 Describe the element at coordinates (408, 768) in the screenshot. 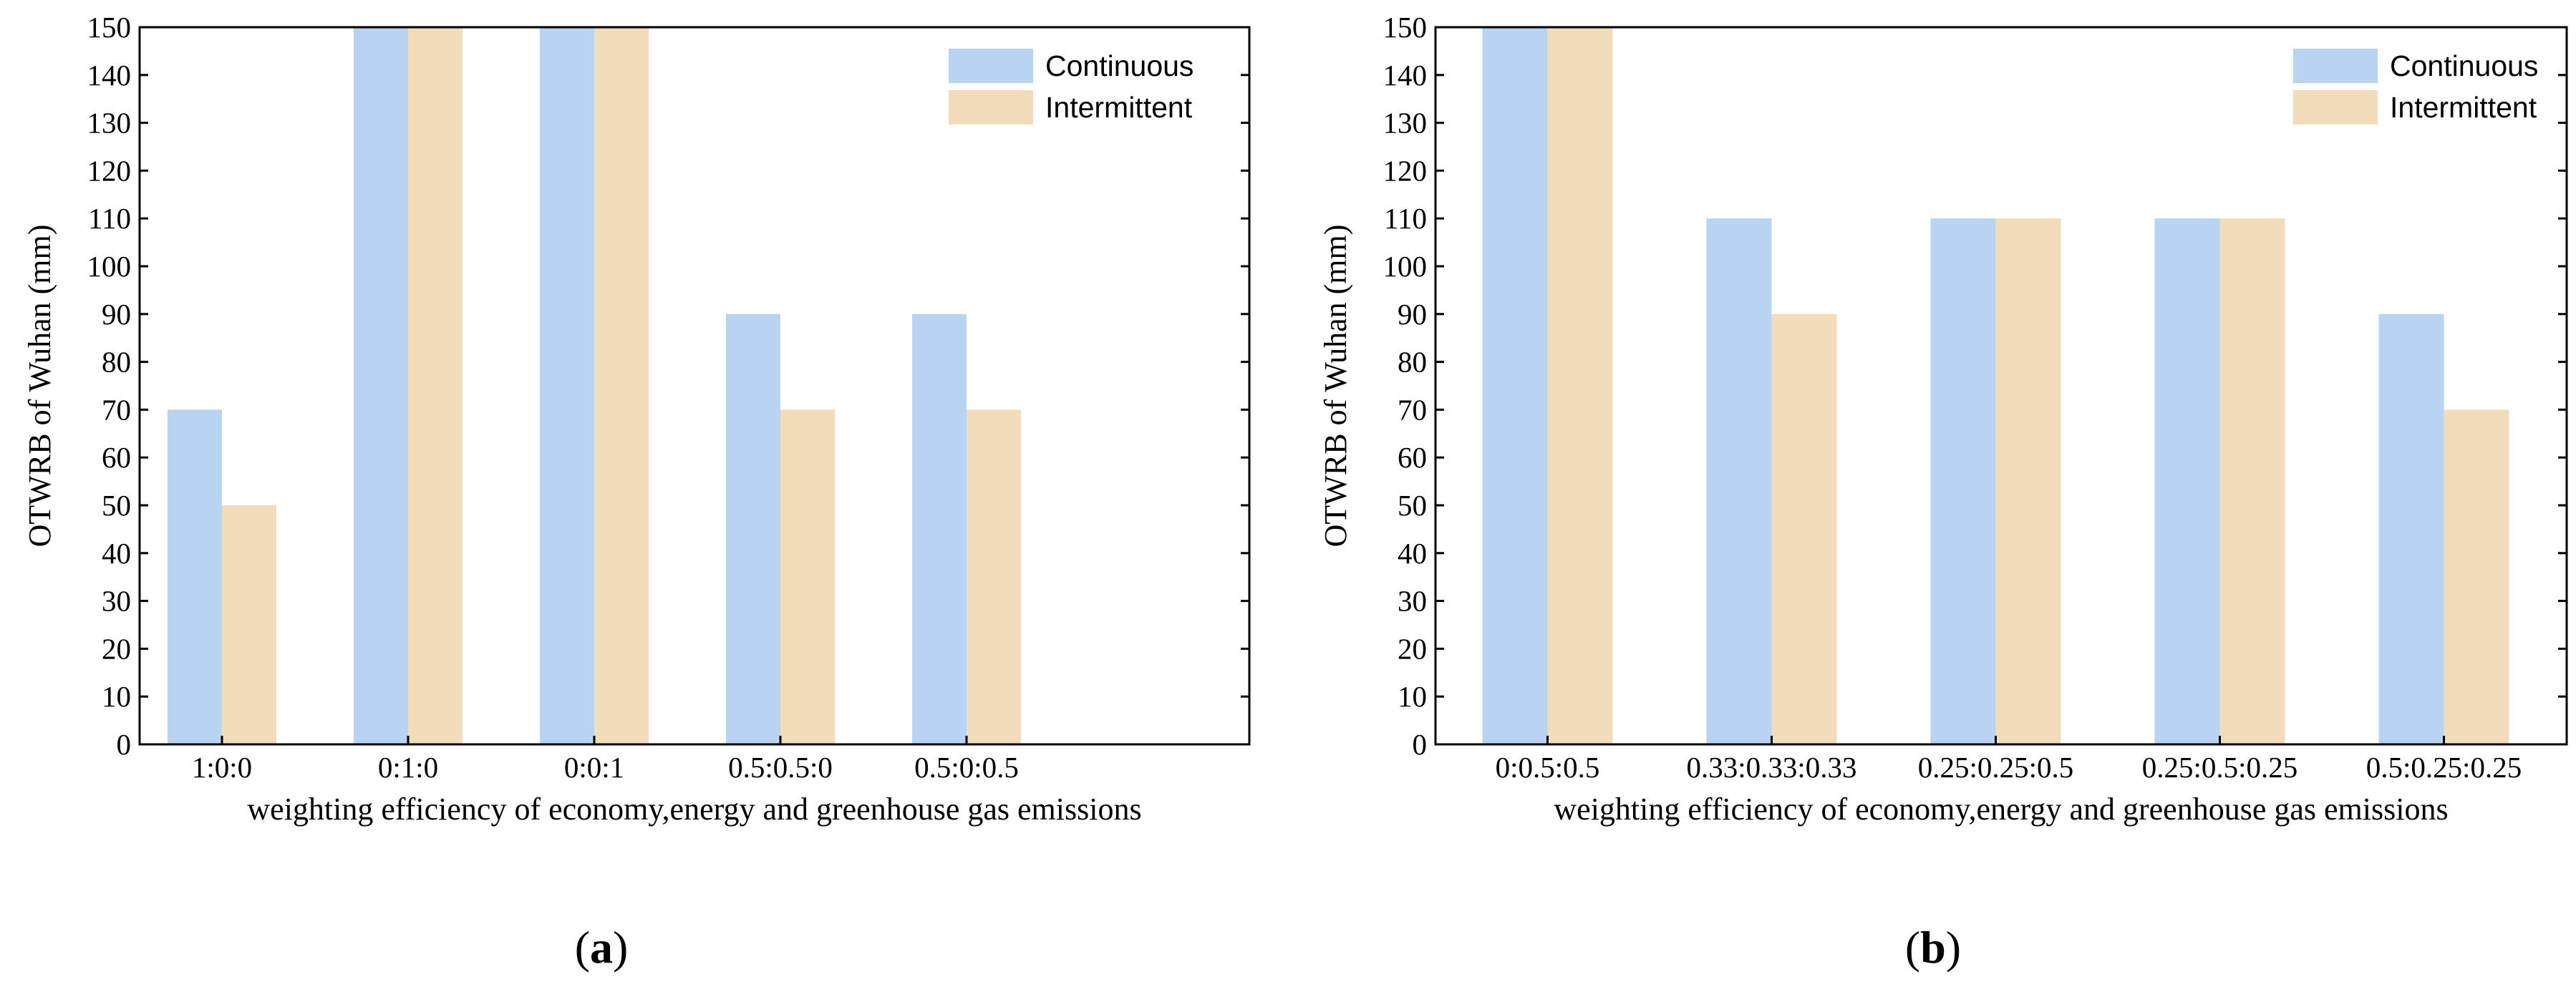

I see `x-tick-label: 0:1:0` at that location.